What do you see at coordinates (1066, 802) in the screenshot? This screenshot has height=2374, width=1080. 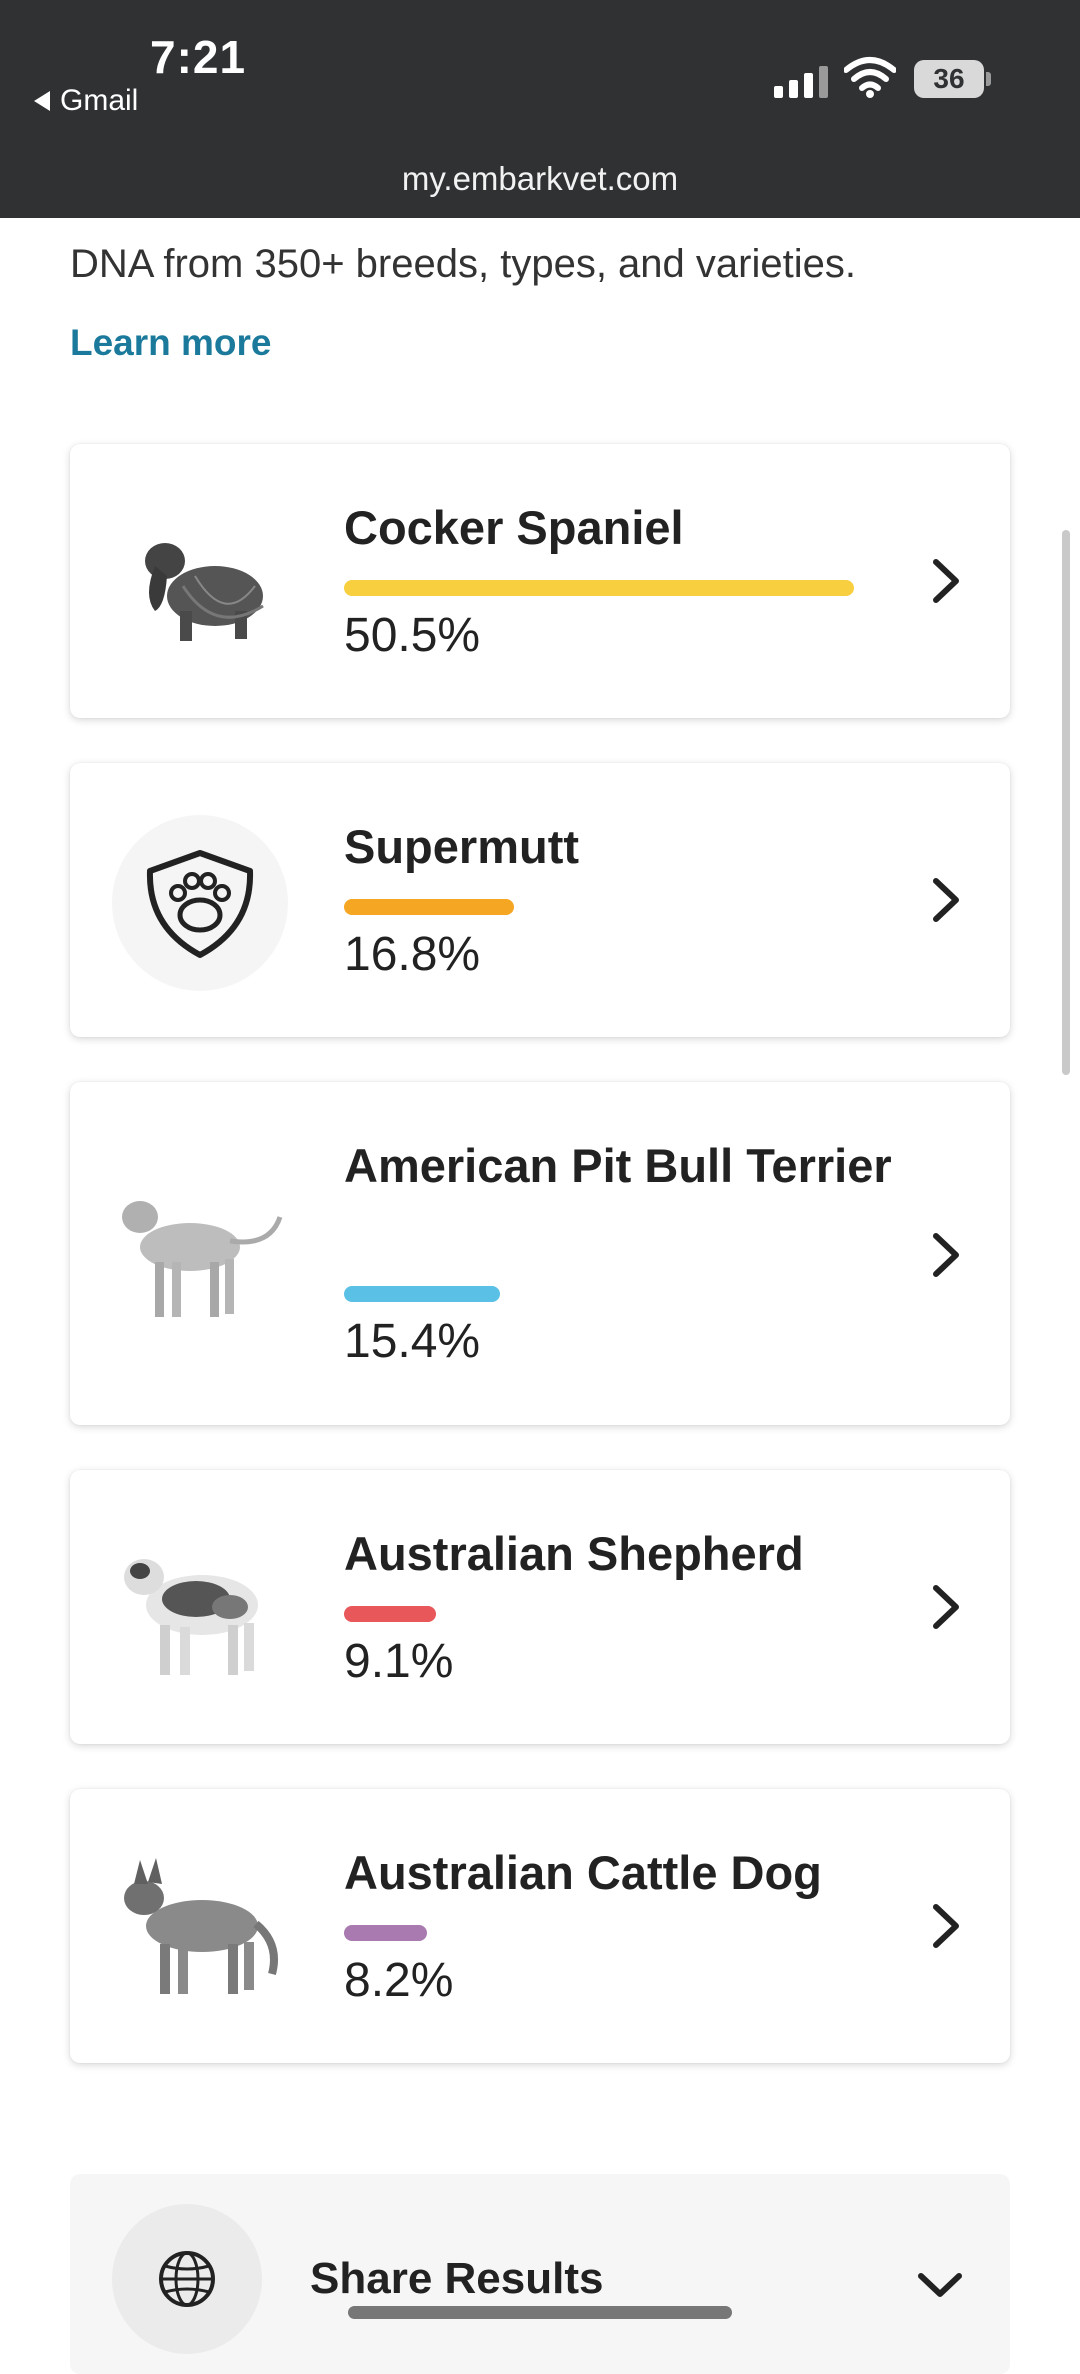 I see `scrollbar` at bounding box center [1066, 802].